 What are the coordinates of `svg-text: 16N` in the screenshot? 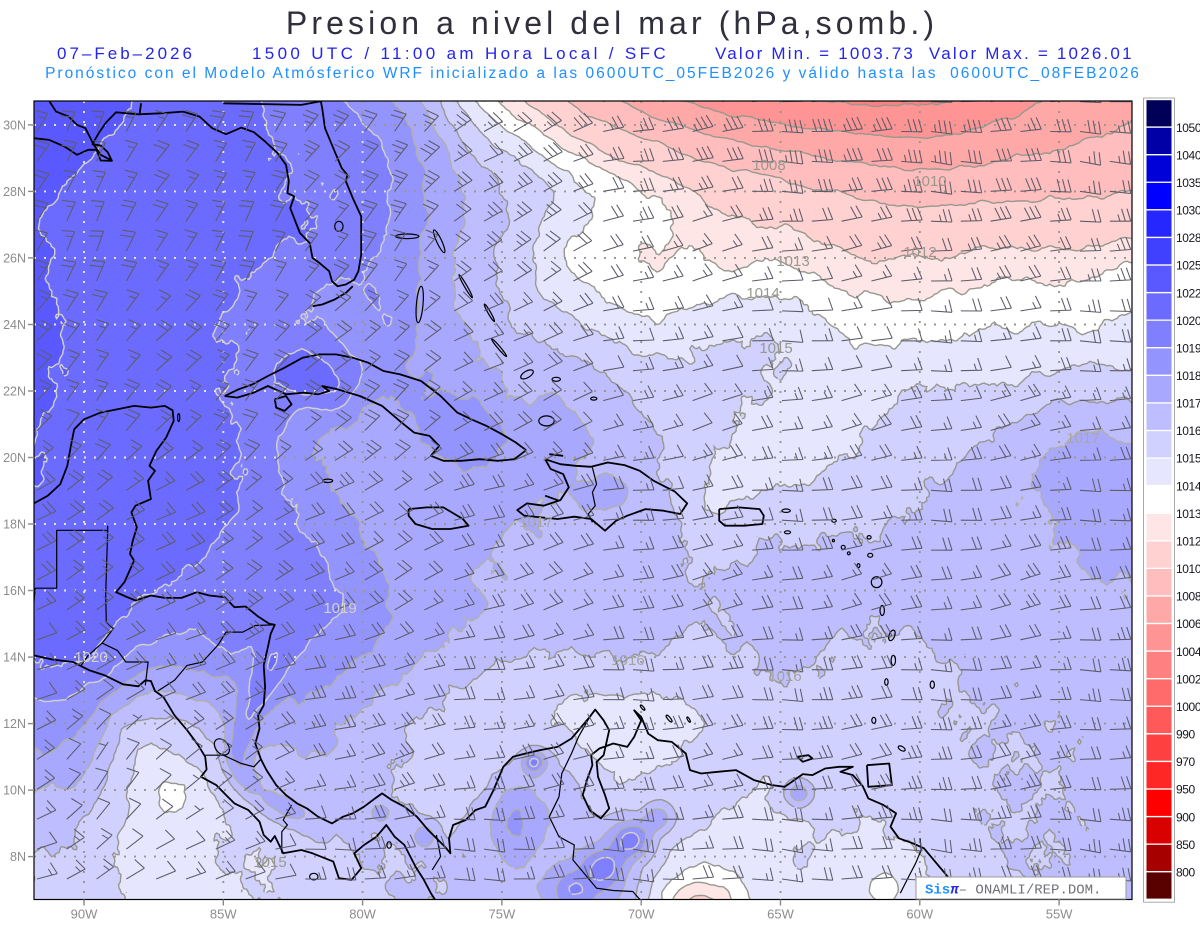 It's located at (14, 591).